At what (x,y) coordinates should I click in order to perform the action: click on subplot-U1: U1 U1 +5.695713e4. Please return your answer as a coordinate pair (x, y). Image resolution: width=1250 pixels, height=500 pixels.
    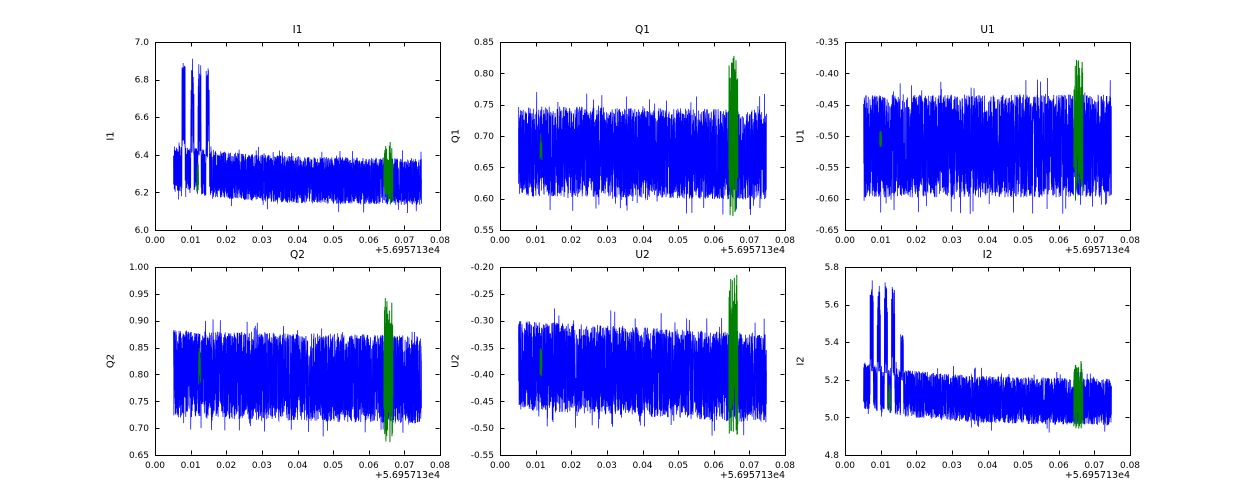
    Looking at the image, I should click on (965, 137).